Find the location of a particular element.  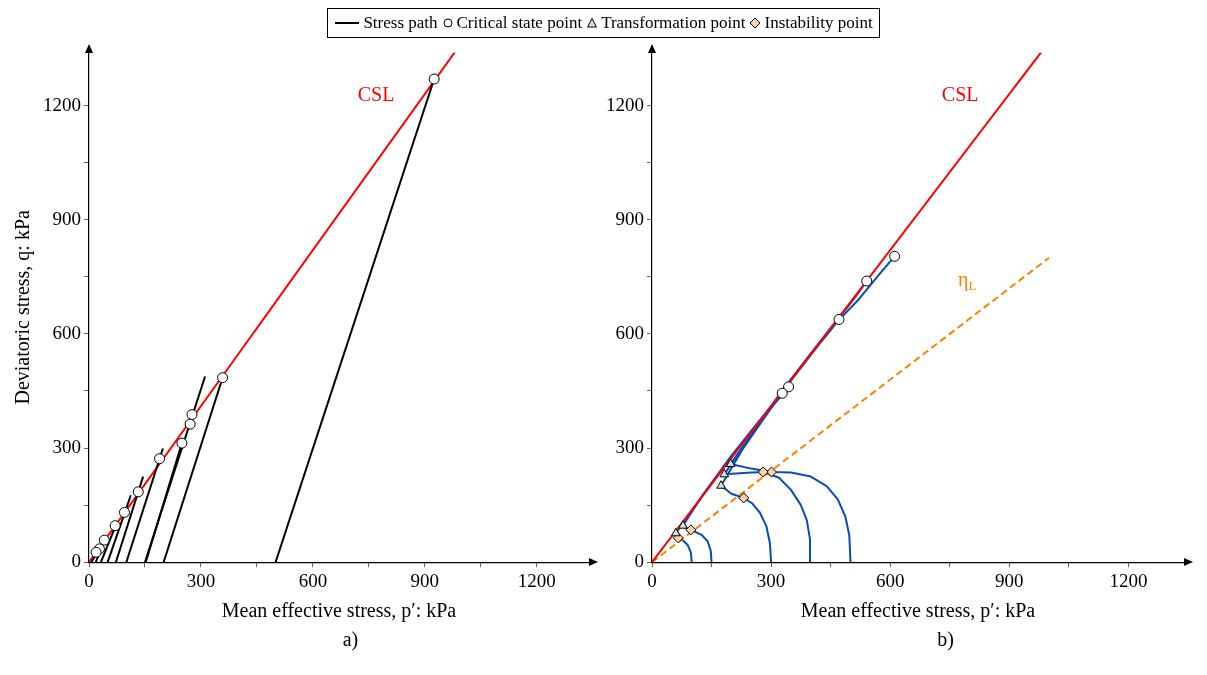

legend-label: Transformation point is located at coordinates (673, 23).